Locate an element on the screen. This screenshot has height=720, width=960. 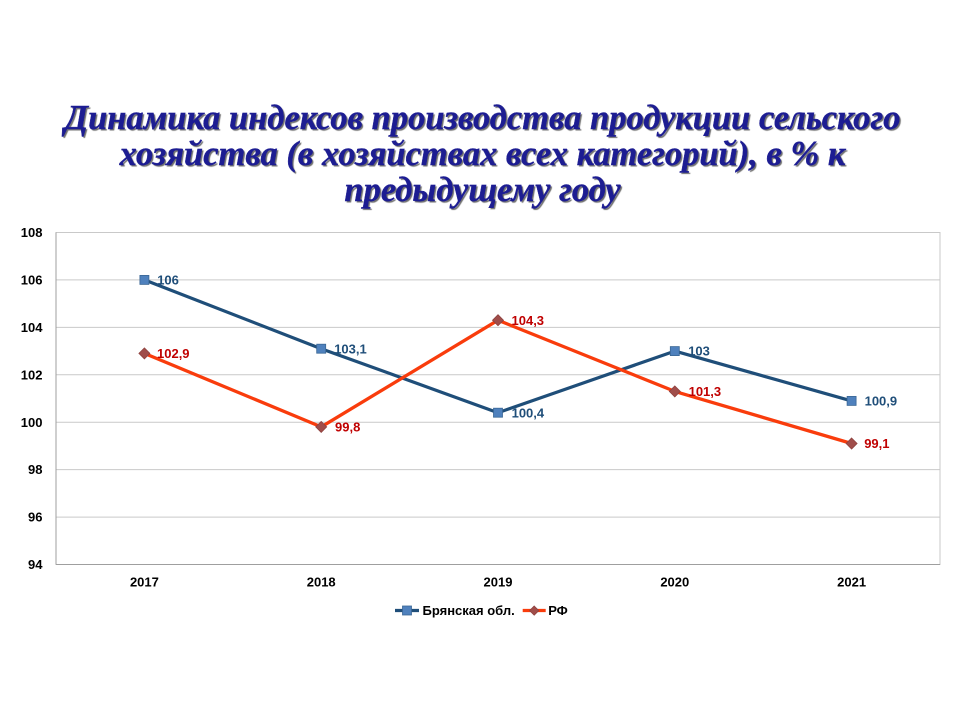
svg-text: 99,8 is located at coordinates (347, 427).